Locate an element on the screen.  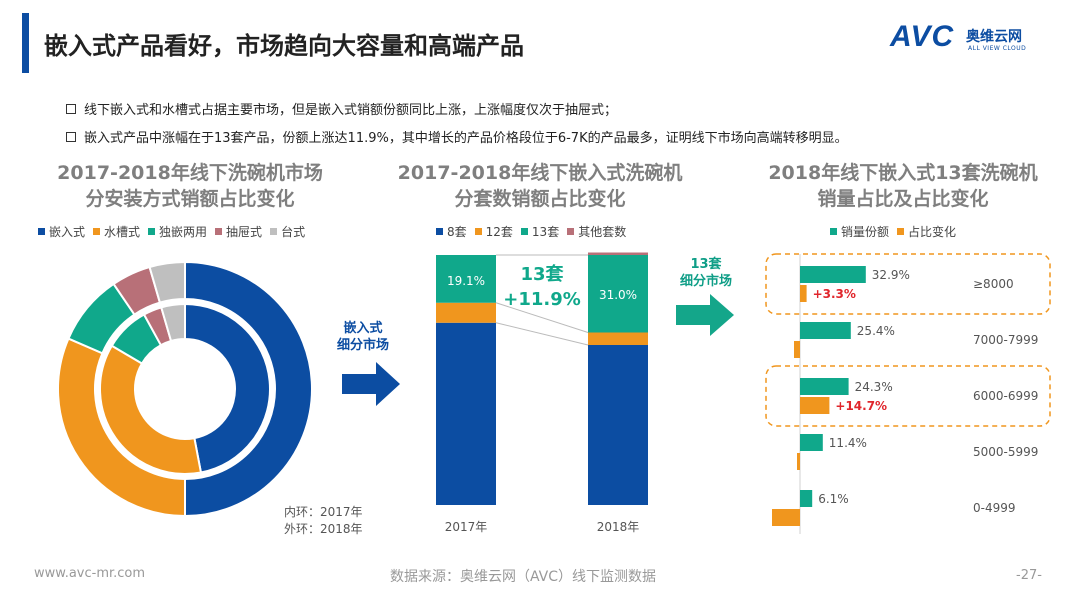
legend-item-countertop: 台式 is located at coordinates (287, 231).